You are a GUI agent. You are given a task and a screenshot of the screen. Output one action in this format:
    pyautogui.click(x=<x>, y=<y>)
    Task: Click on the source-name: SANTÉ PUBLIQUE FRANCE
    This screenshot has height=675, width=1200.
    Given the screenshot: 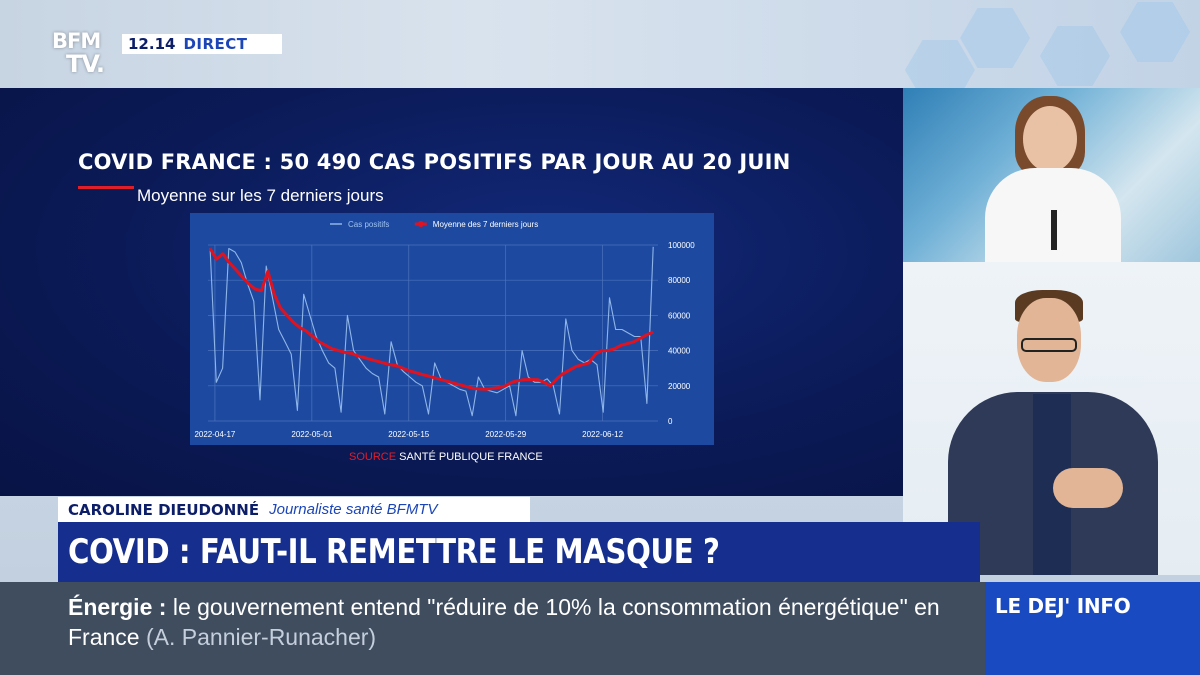 What is the action you would take?
    pyautogui.click(x=471, y=457)
    